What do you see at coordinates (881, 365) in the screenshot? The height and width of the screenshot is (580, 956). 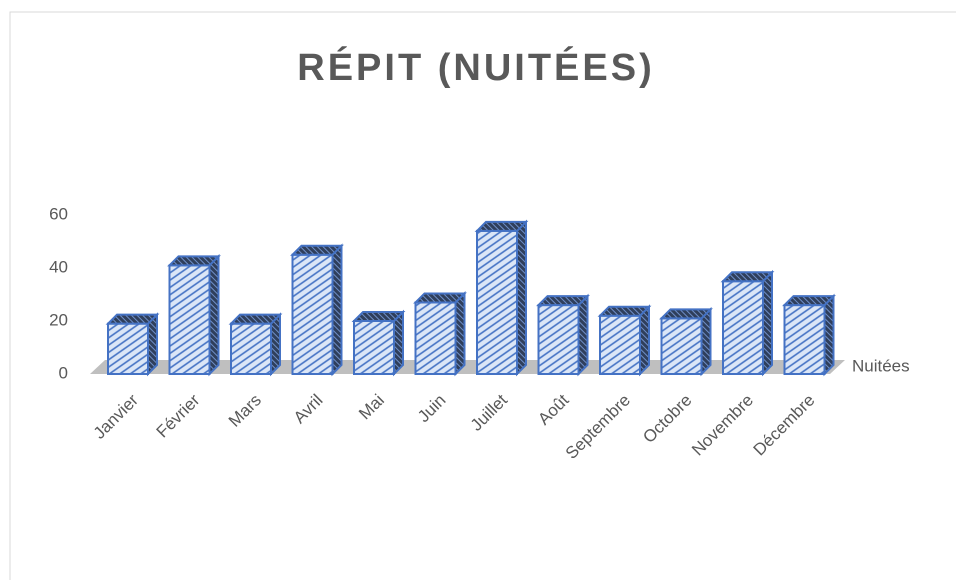 I see `series-label: Nuitées` at bounding box center [881, 365].